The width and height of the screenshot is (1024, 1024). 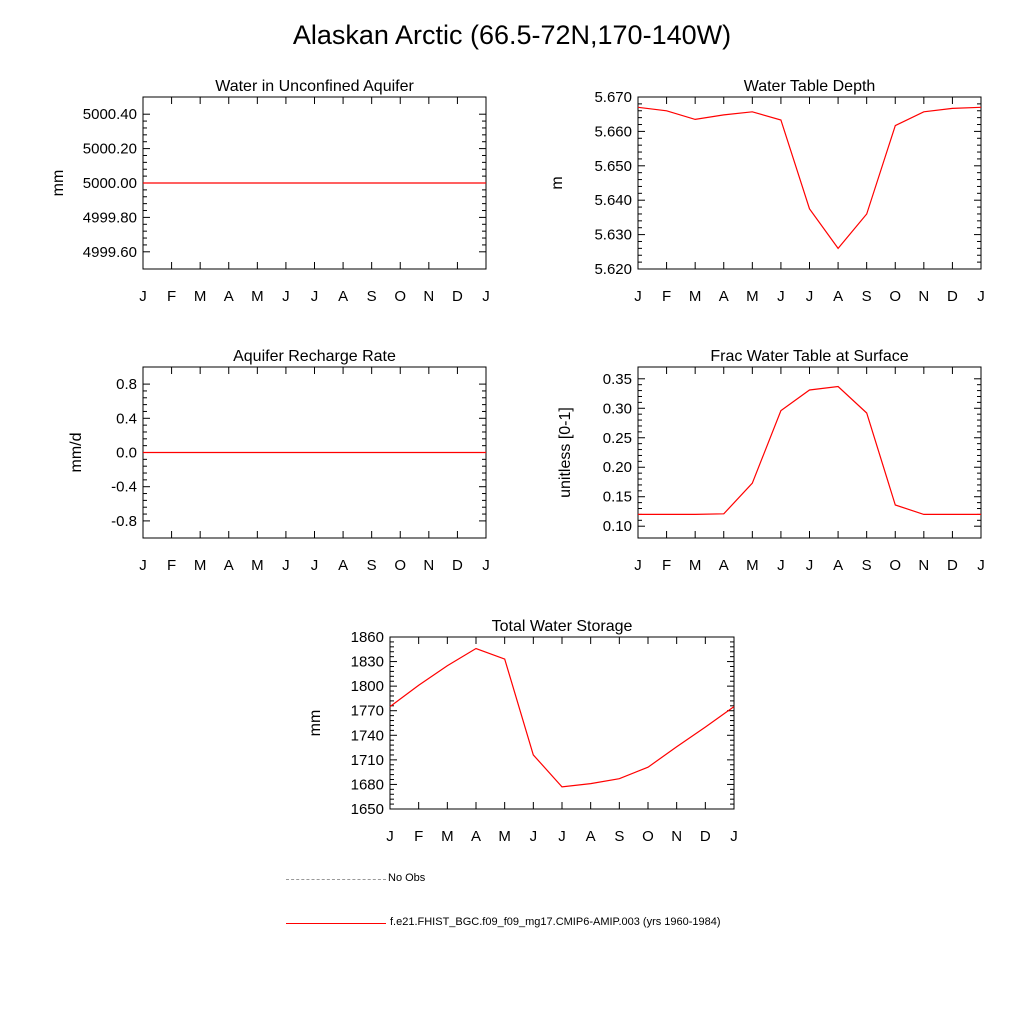 What do you see at coordinates (617, 497) in the screenshot?
I see `y-tick-label: 0.15` at bounding box center [617, 497].